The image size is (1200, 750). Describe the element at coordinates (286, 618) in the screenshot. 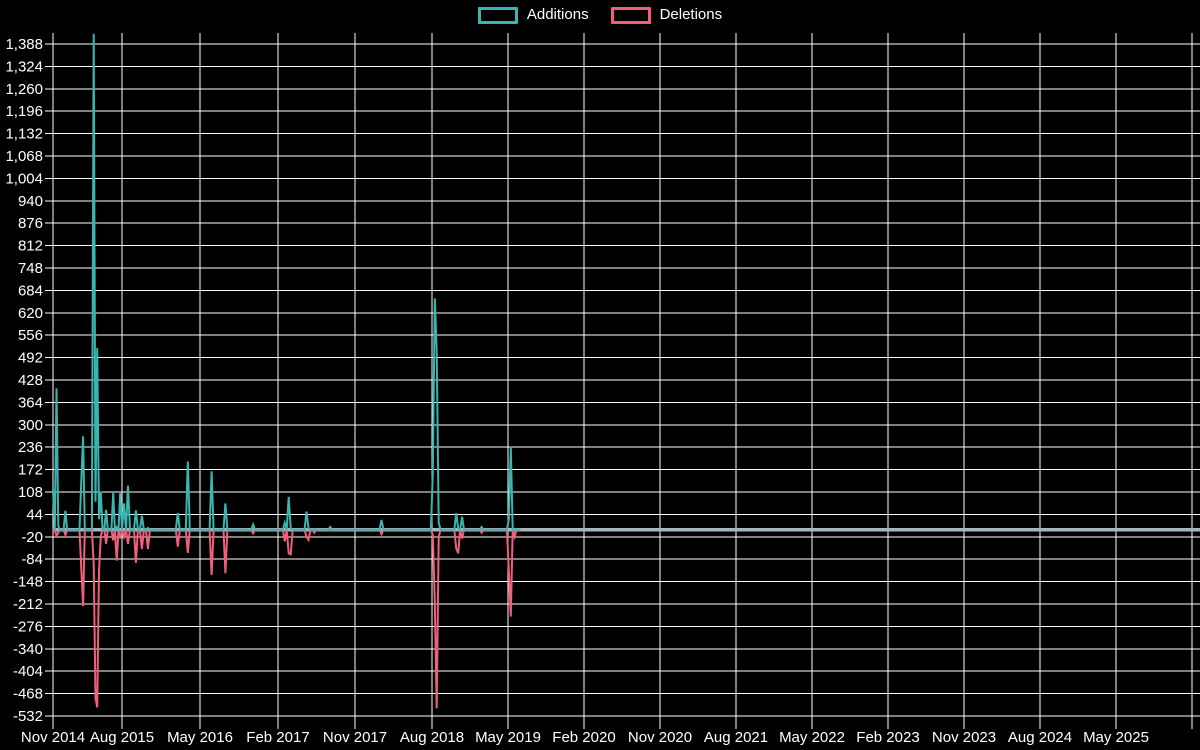

I see `deletions-line` at that location.